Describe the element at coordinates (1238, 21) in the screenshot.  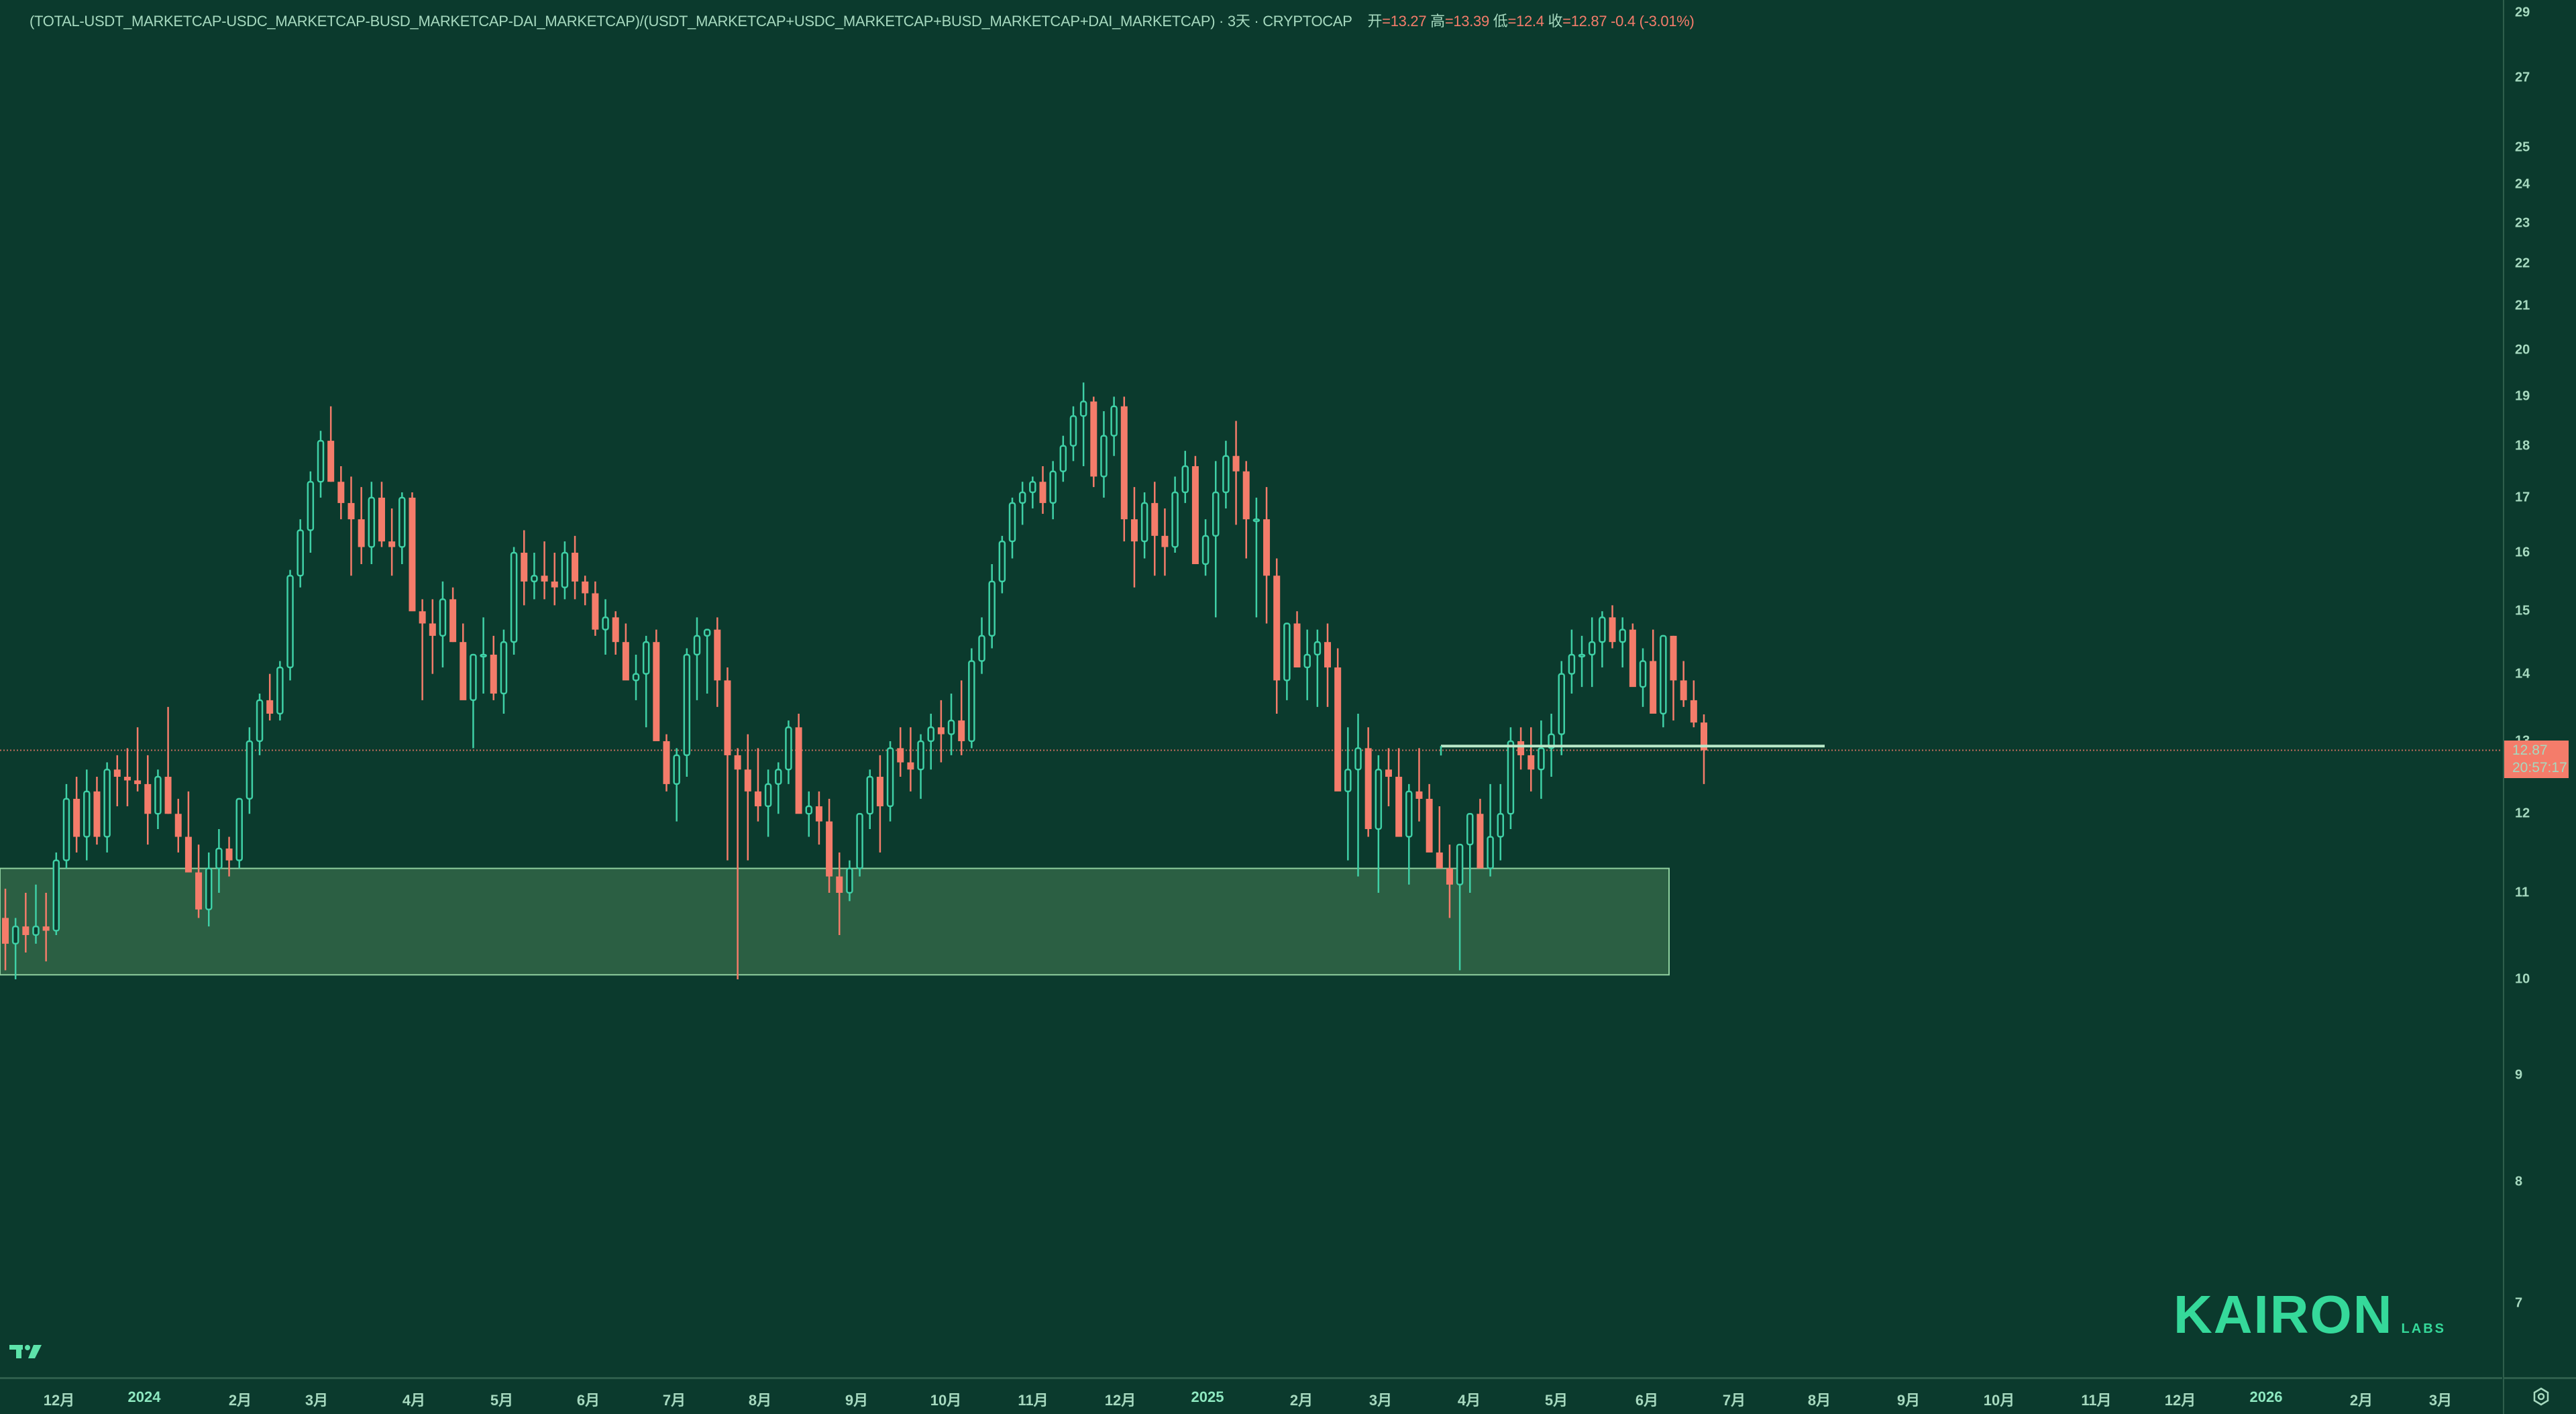
I see `legend-interval: 3天` at that location.